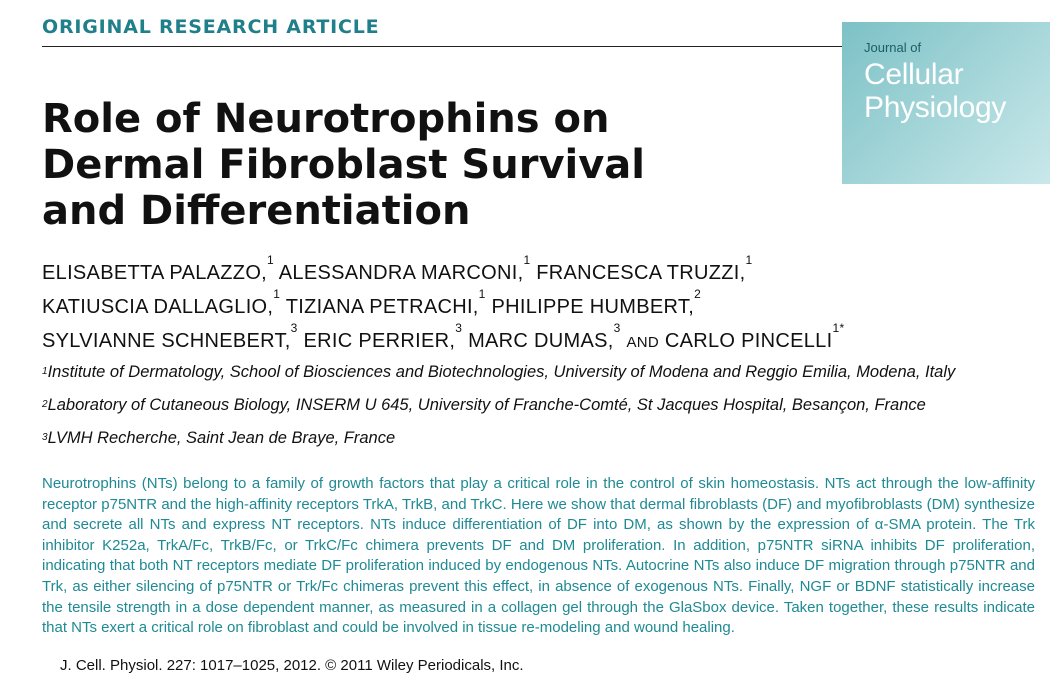 The width and height of the screenshot is (1056, 695). What do you see at coordinates (643, 342) in the screenshot?
I see `author-conjunction: AND` at bounding box center [643, 342].